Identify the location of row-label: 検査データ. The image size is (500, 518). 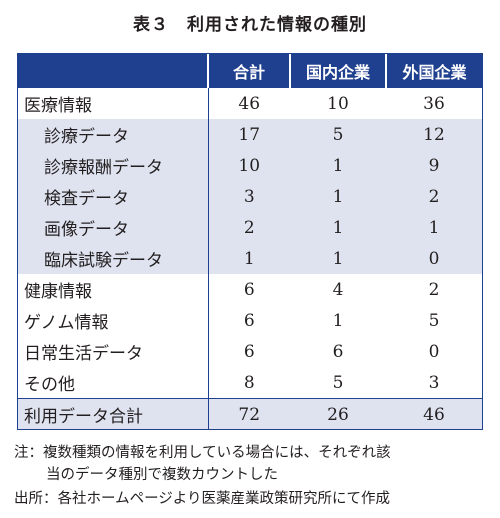
(113, 196).